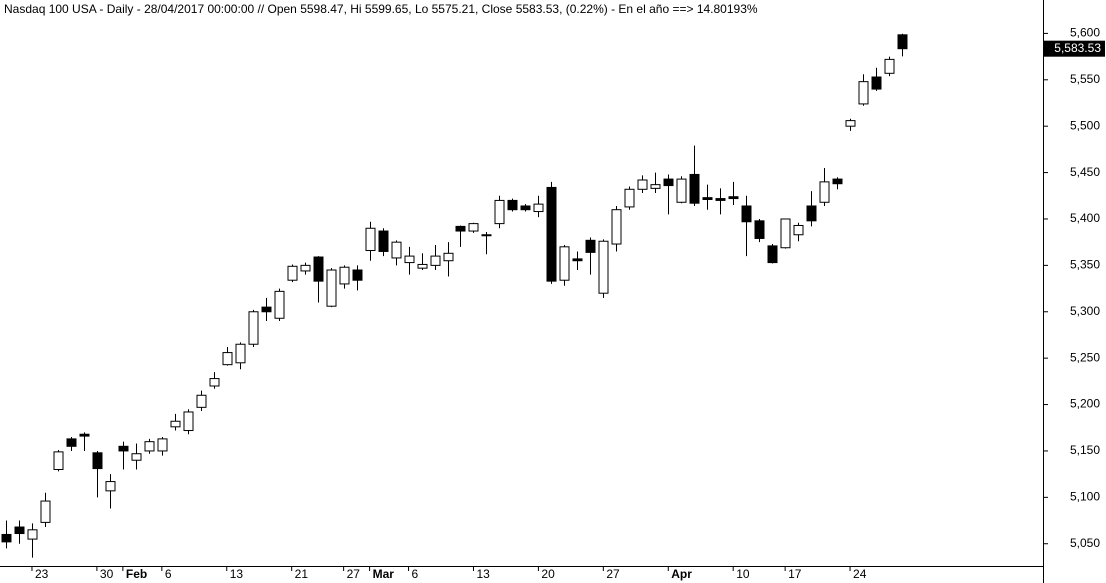 This screenshot has width=1106, height=583. Describe the element at coordinates (1085, 33) in the screenshot. I see `y-tick-label: 5,600` at that location.